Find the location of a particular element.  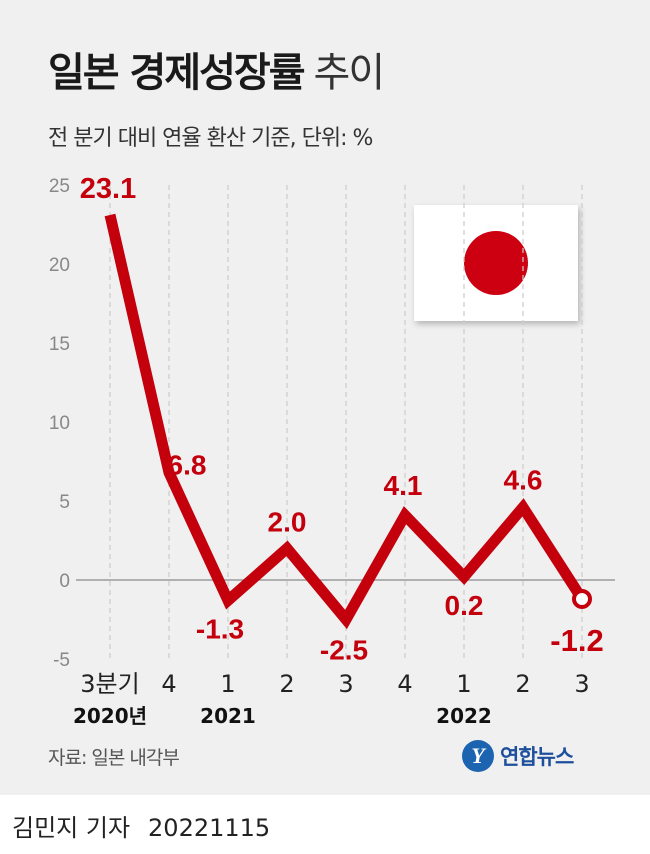

data-label: -1.3 is located at coordinates (220, 629).